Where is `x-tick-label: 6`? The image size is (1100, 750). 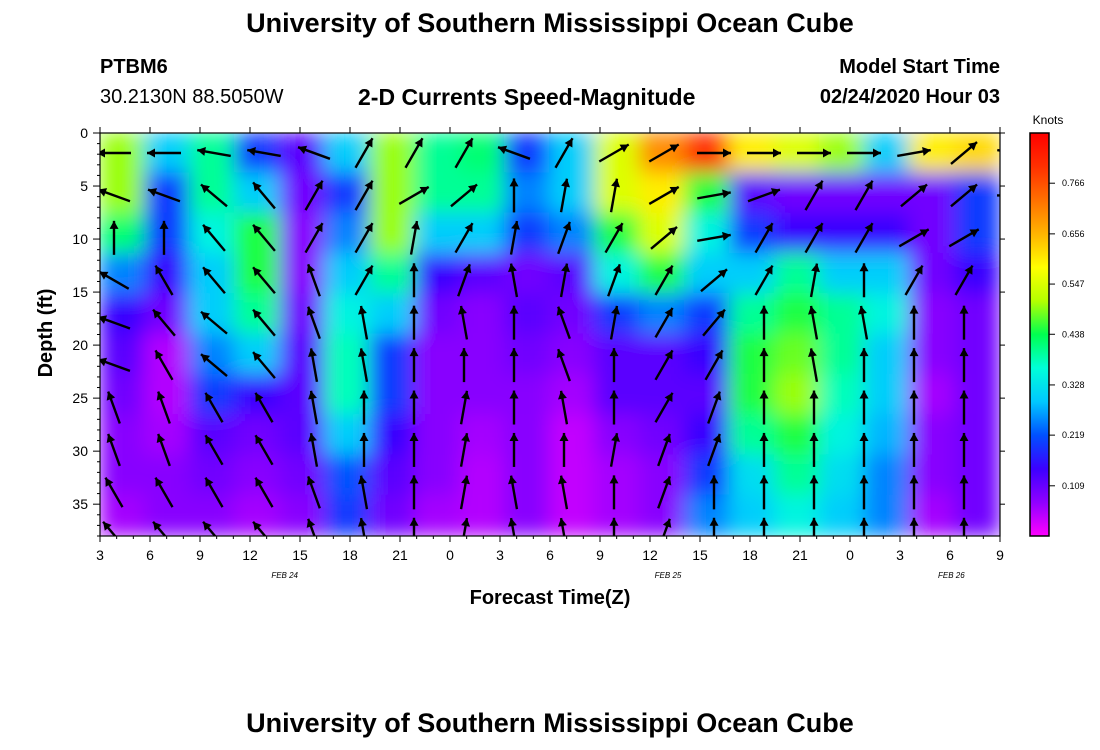
x-tick-label: 6 is located at coordinates (550, 555).